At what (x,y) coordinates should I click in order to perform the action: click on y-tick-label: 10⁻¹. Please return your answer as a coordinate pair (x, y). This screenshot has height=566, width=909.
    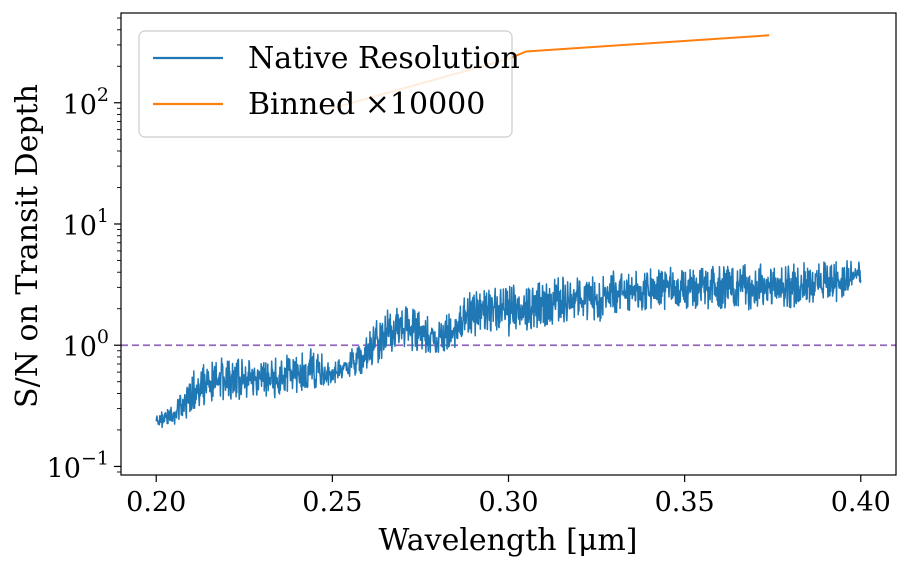
    Looking at the image, I should click on (78, 465).